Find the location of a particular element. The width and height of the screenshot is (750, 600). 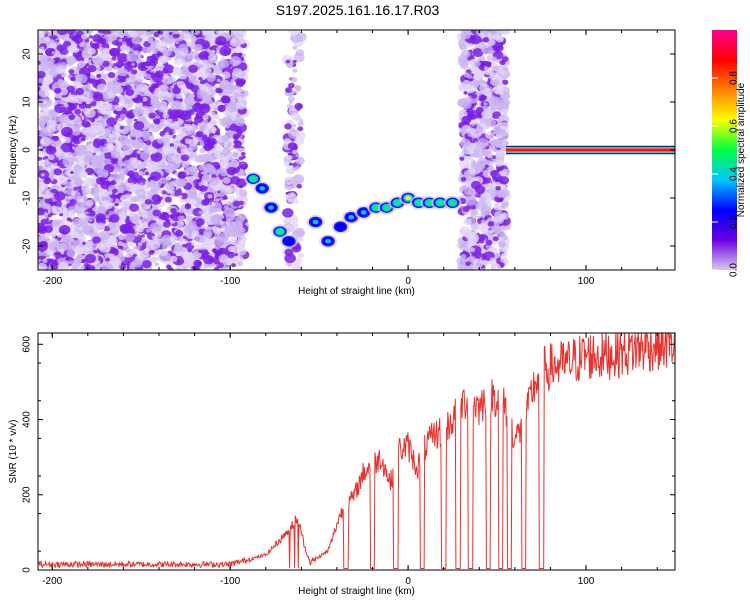

x-axis-label: Height of straight line (km) is located at coordinates (356, 291).